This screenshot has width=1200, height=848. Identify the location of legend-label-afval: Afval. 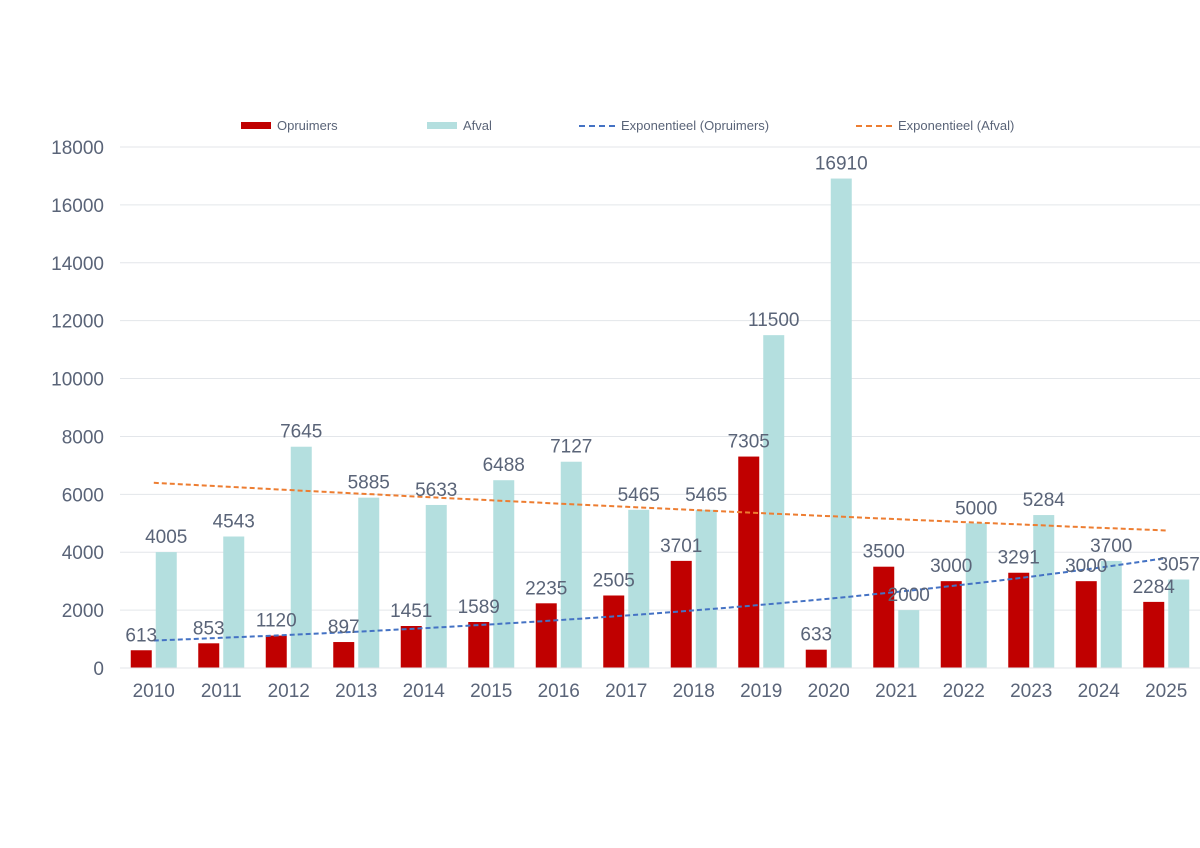
(477, 125).